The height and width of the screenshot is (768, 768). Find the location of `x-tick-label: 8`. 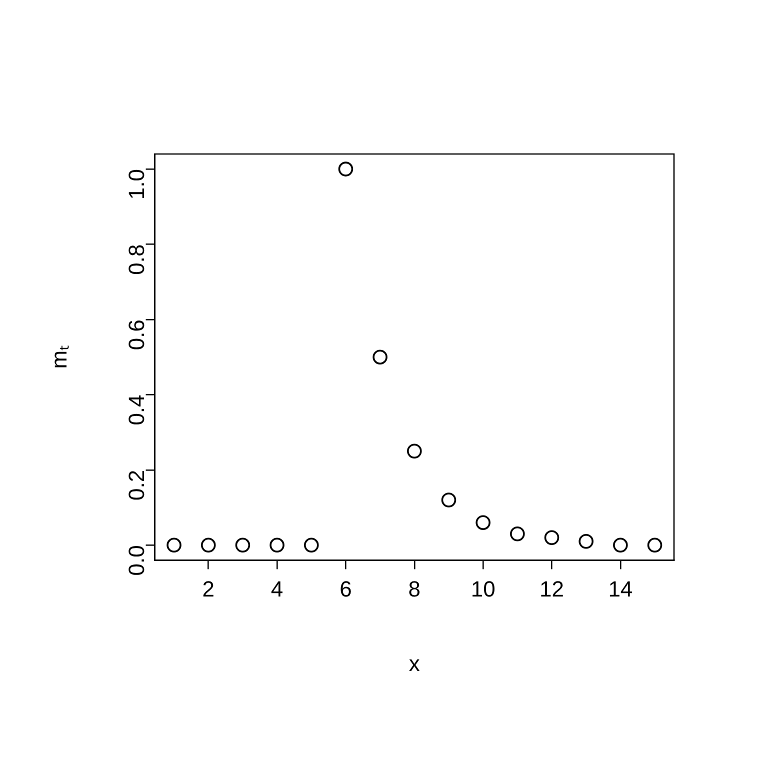

x-tick-label: 8 is located at coordinates (414, 589).